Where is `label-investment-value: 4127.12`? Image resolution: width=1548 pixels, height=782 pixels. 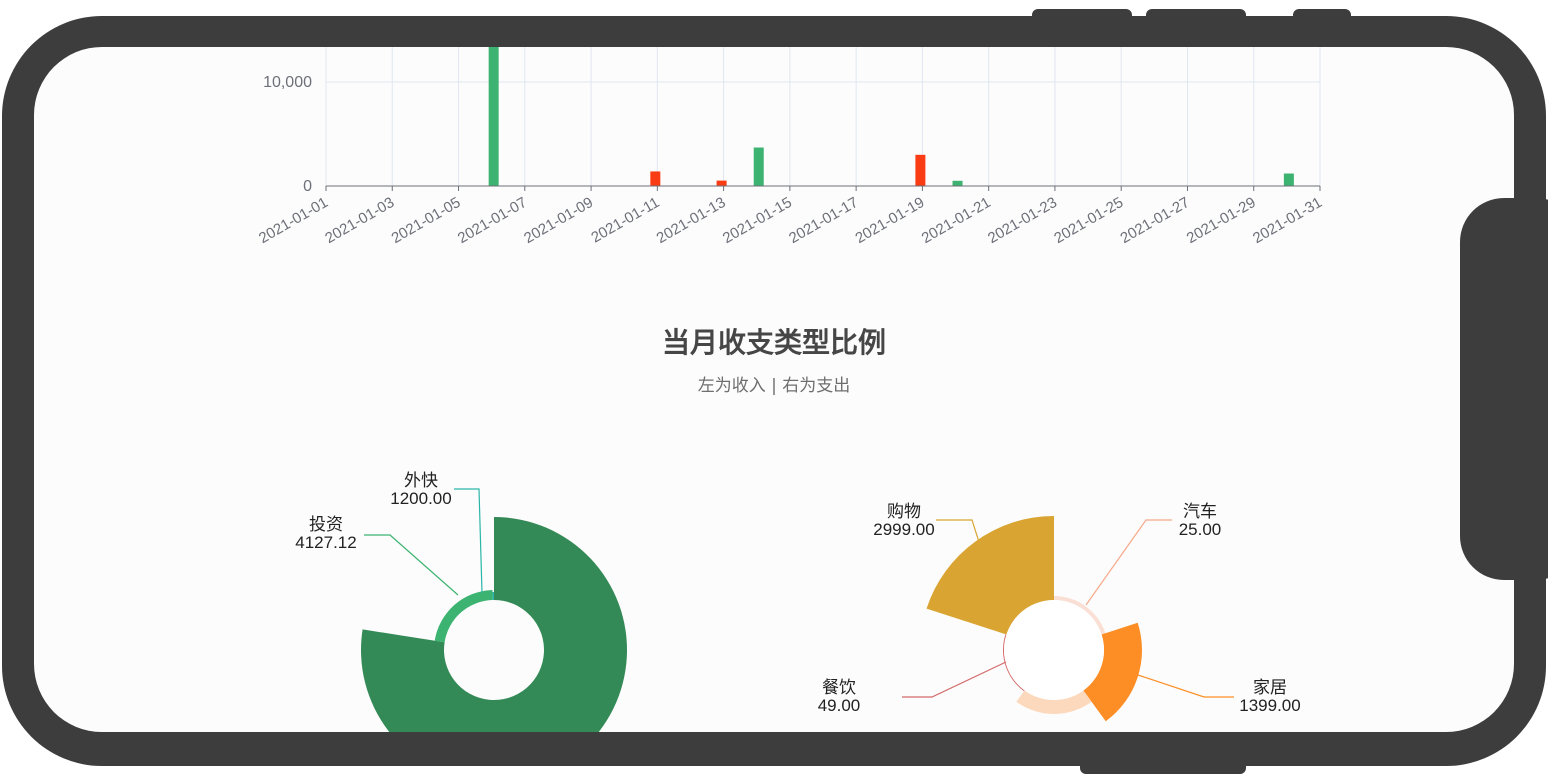 label-investment-value: 4127.12 is located at coordinates (325, 542).